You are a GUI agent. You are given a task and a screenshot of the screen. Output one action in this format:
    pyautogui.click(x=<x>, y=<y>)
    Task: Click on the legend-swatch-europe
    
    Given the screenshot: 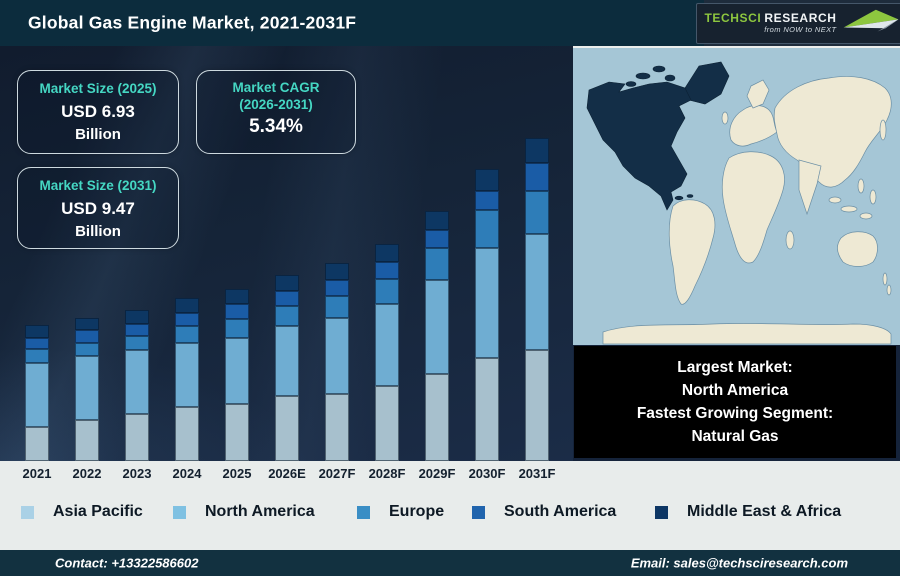 What is the action you would take?
    pyautogui.click(x=363, y=512)
    